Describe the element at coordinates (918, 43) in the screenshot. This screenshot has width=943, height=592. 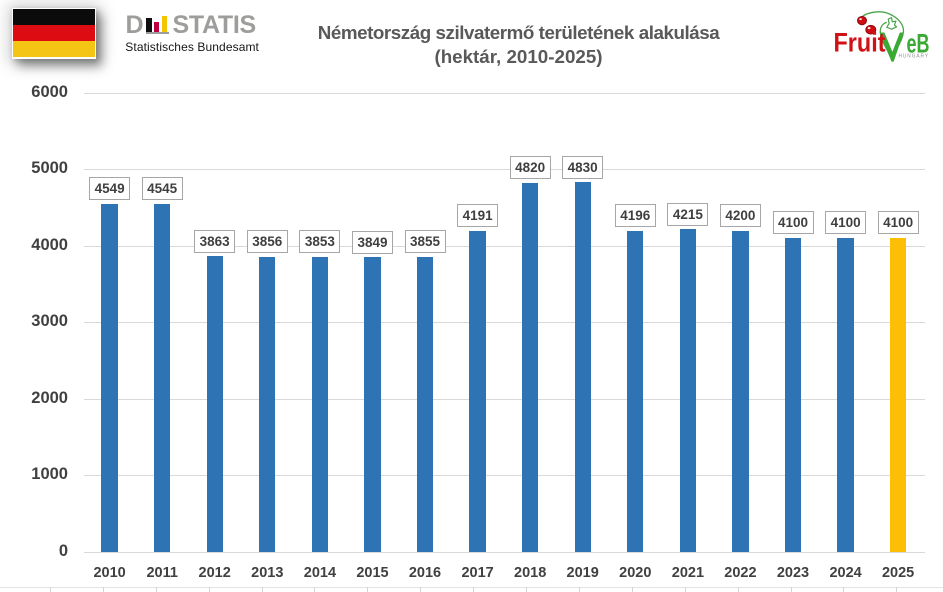
I see `svg-text: eB` at that location.